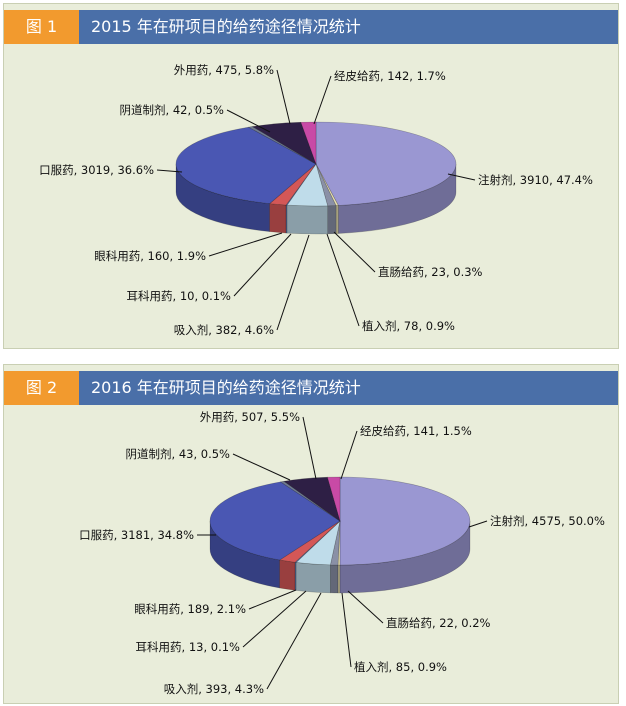  What do you see at coordinates (250, 417) in the screenshot?
I see `data-label-topical: 外用药, 507, 5.5%` at bounding box center [250, 417].